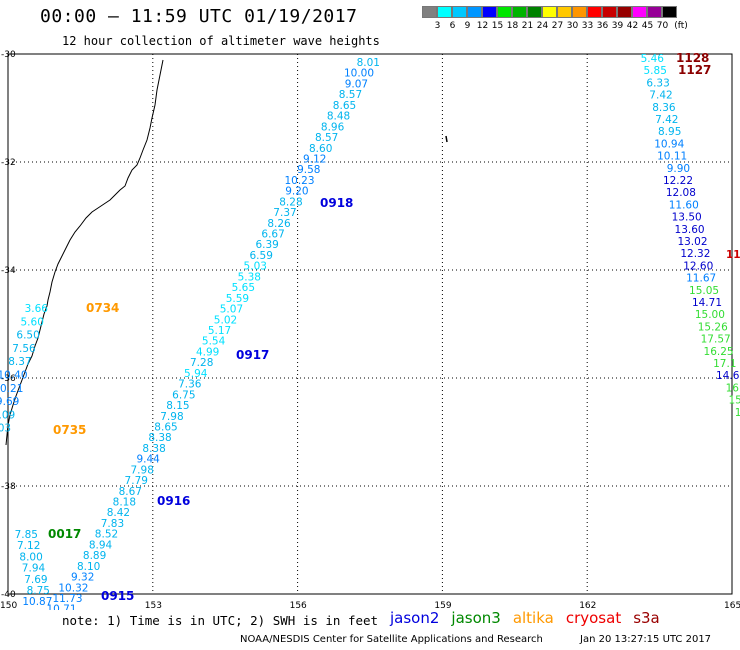 The image size is (740, 650). Describe the element at coordinates (243, 288) in the screenshot. I see `swh-value-track1: 5.65` at that location.